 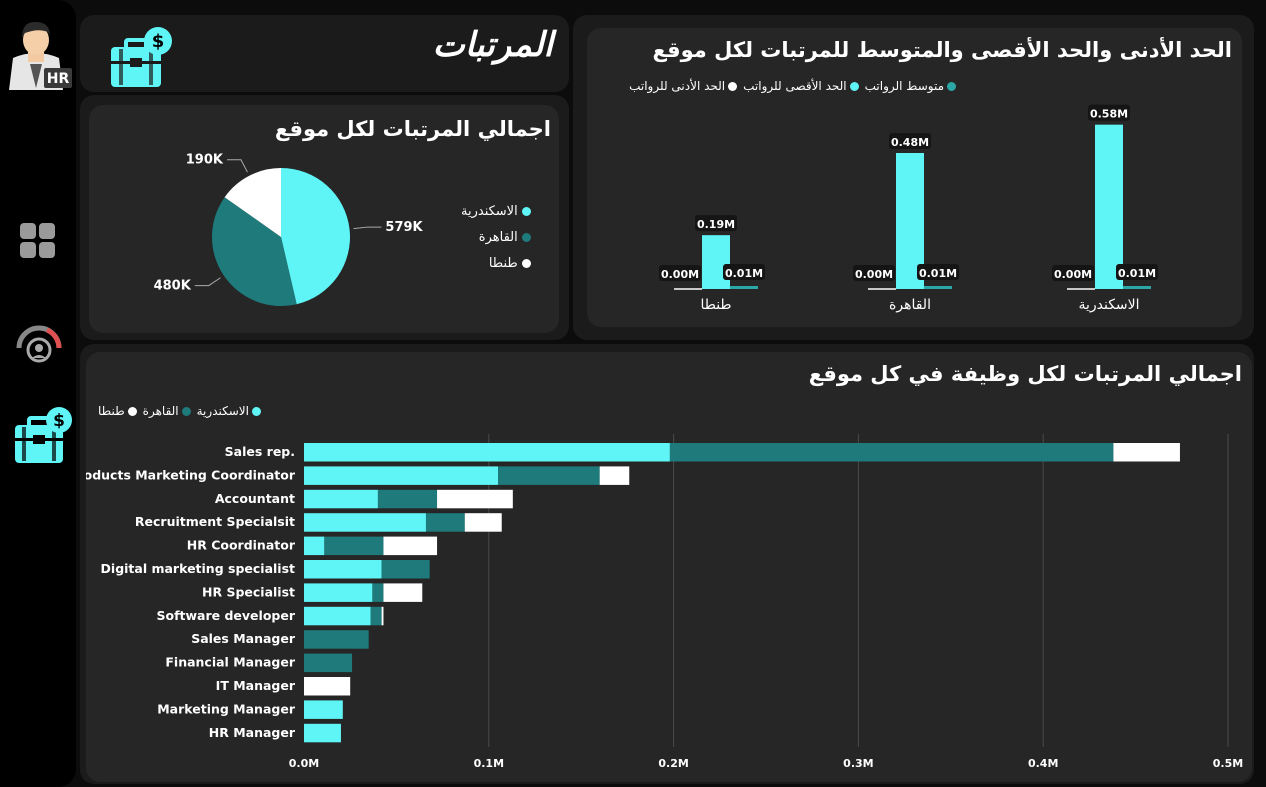 I want to click on pie-data-label: 480K, so click(x=173, y=286).